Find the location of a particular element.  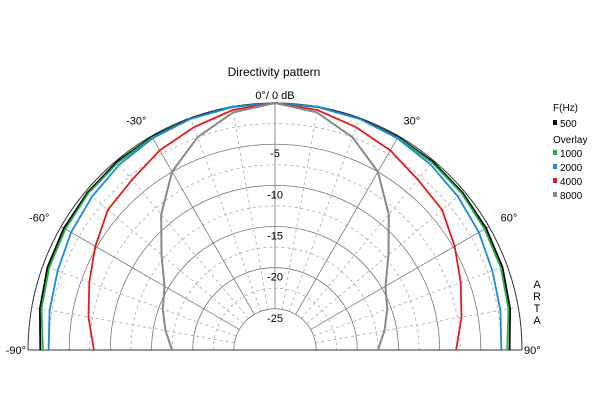

angle-tick-label: 30° is located at coordinates (412, 121).